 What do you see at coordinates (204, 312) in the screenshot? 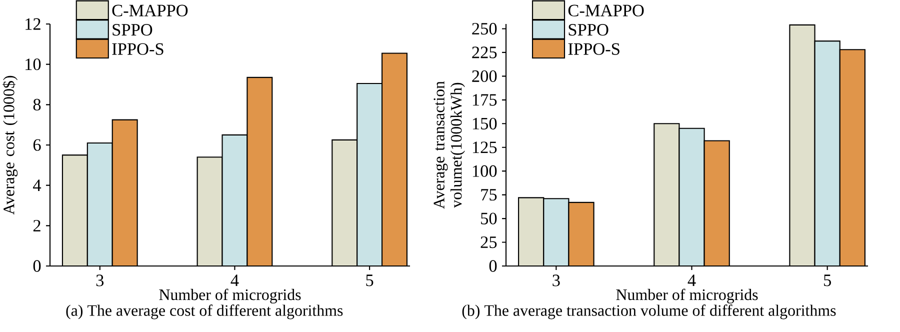
I see `text: (a) The average cost of different algorithms` at bounding box center [204, 312].